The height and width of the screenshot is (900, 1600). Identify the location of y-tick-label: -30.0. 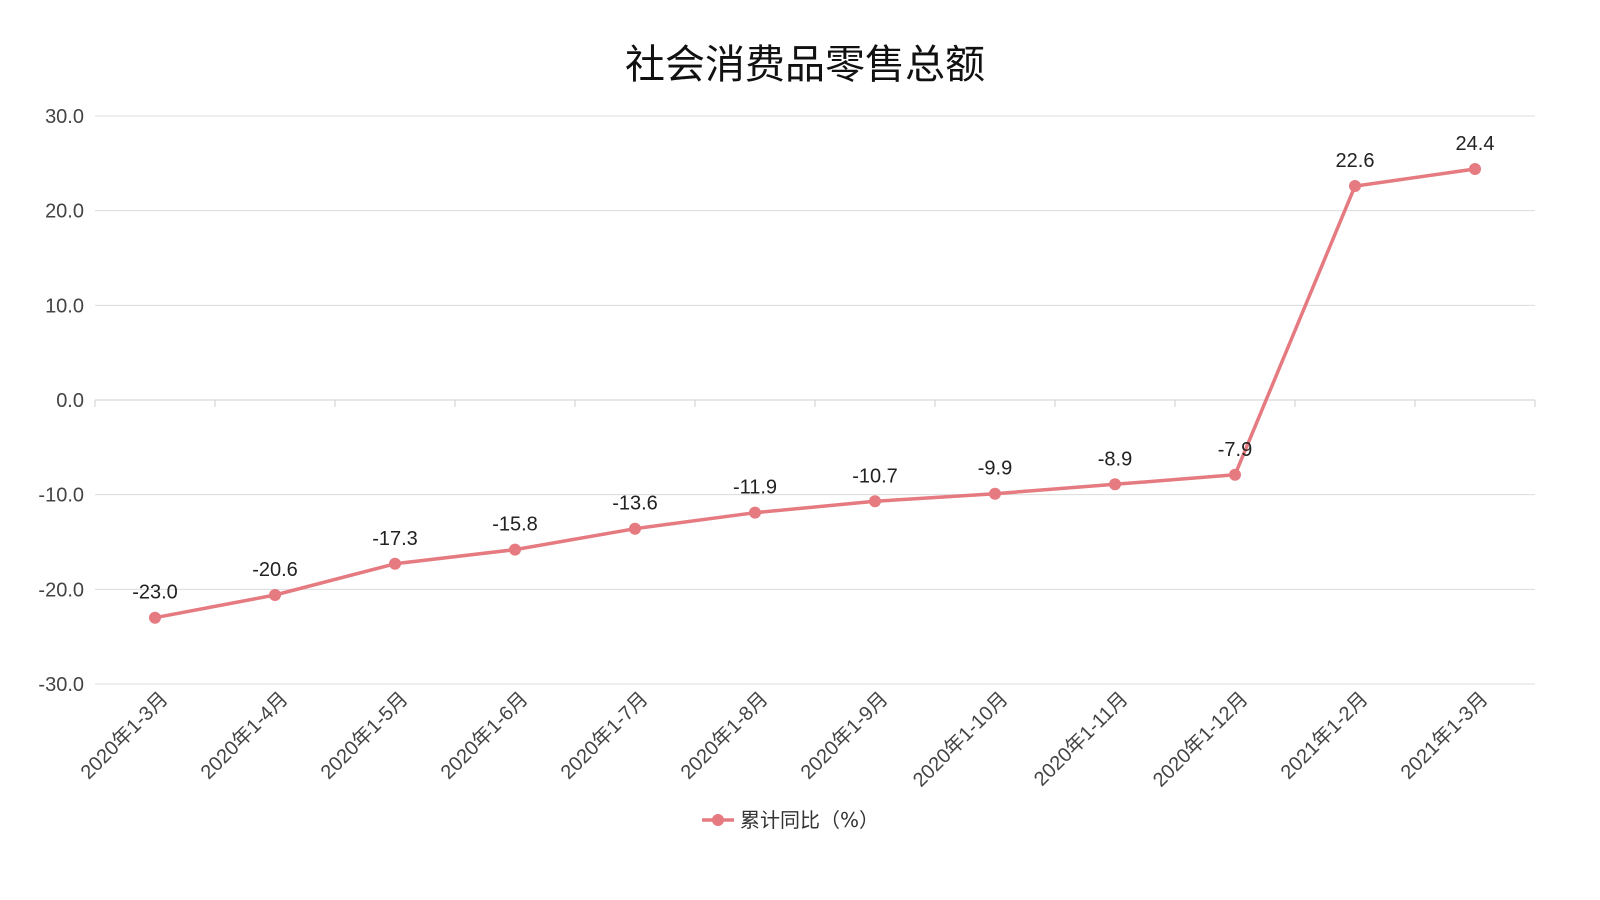
(61, 685).